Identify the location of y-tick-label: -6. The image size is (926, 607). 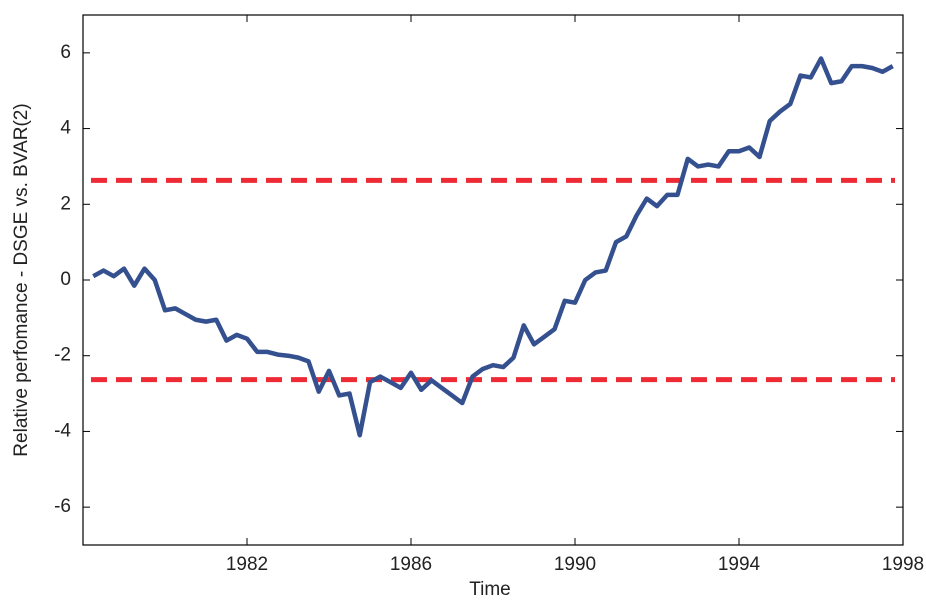
(62, 506).